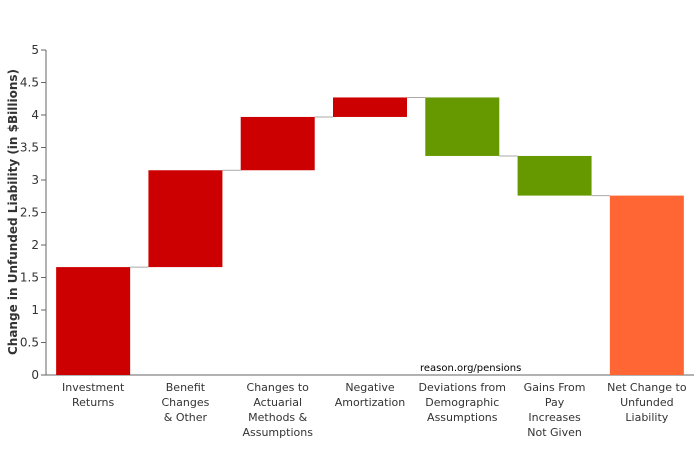  Describe the element at coordinates (29, 278) in the screenshot. I see `y-tick-label: 1.5` at that location.